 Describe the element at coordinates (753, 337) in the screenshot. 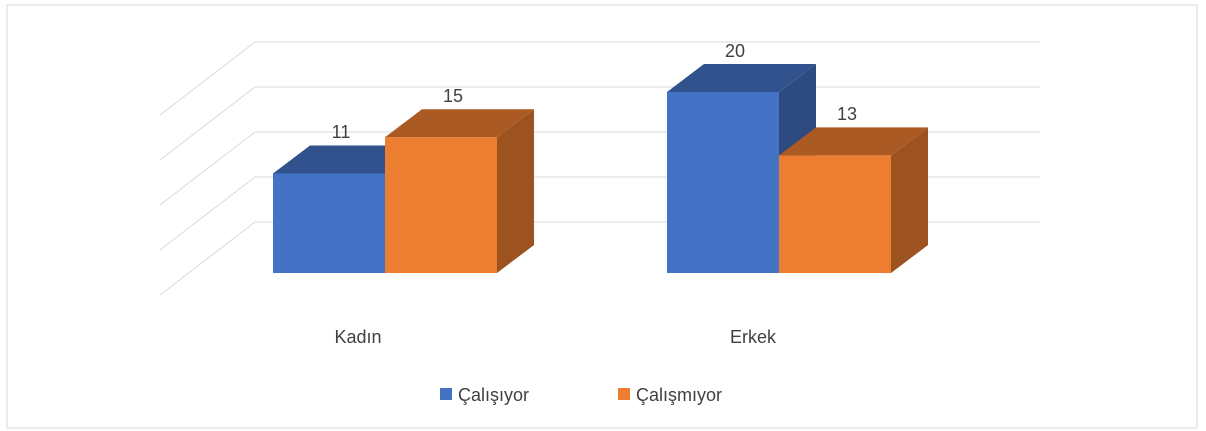

I see `x-tick-label: Erkek` at that location.